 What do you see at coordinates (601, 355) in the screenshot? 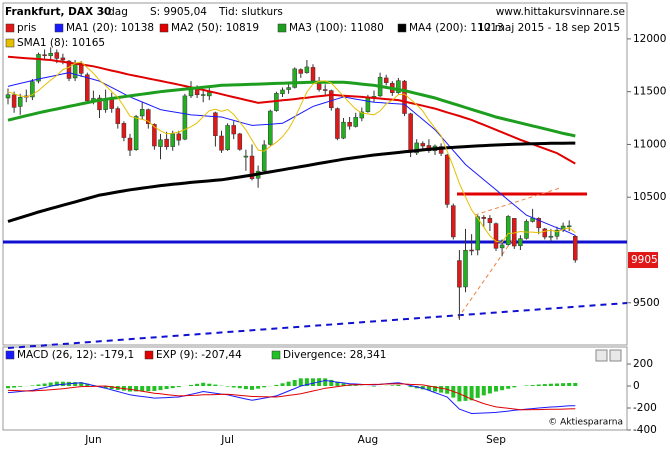
I see `zoom-icon` at bounding box center [601, 355].